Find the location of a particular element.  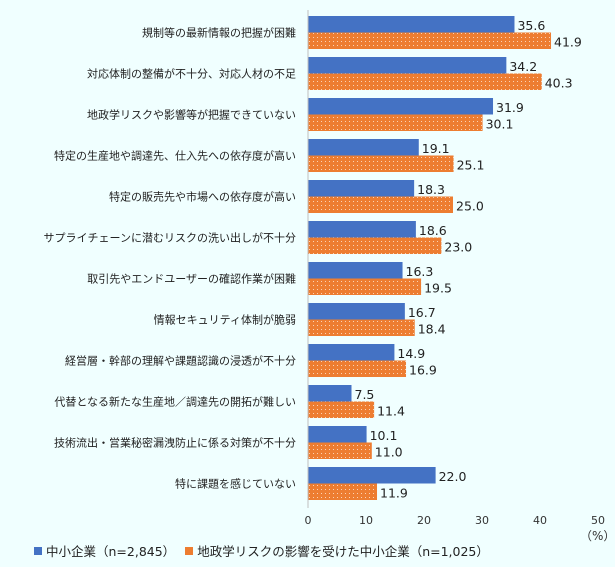

x-tick-label: 20 is located at coordinates (424, 520).